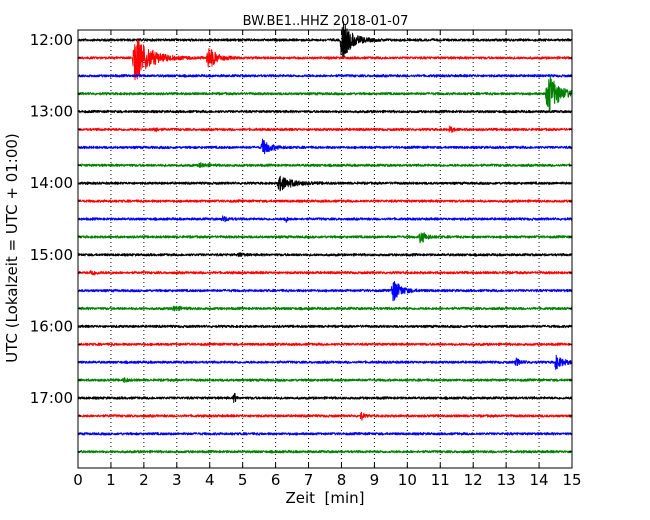  Describe the element at coordinates (571, 480) in the screenshot. I see `x-tick-label: 15` at that location.